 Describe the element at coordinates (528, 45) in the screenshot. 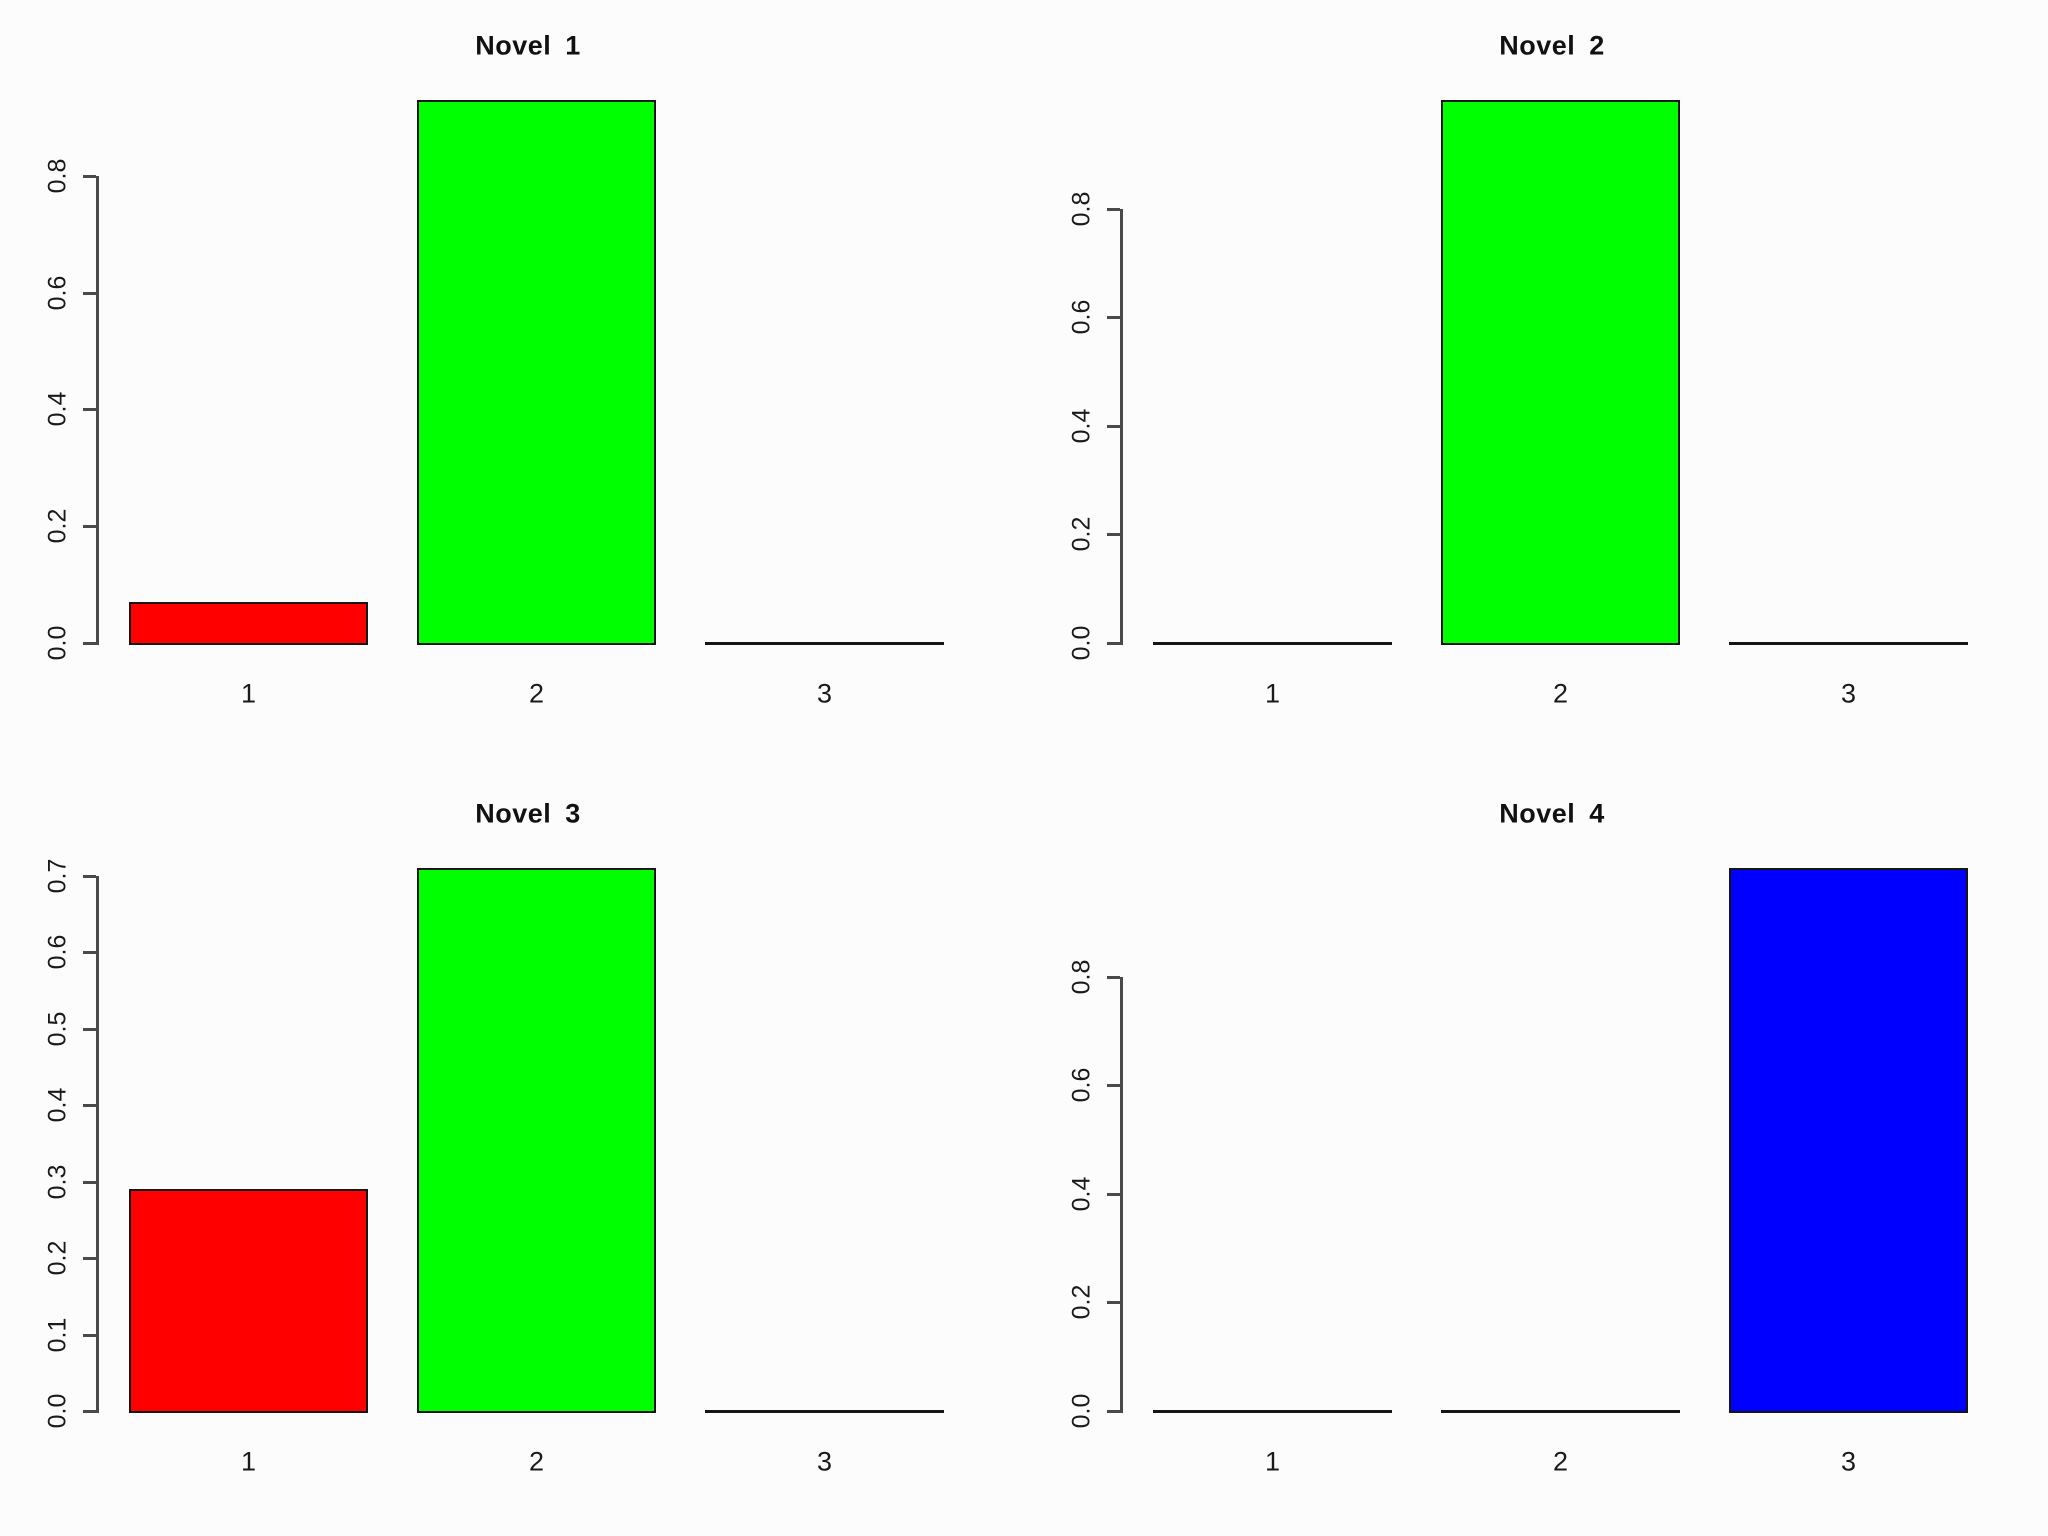

I see `chart-title: Novel 1` at that location.